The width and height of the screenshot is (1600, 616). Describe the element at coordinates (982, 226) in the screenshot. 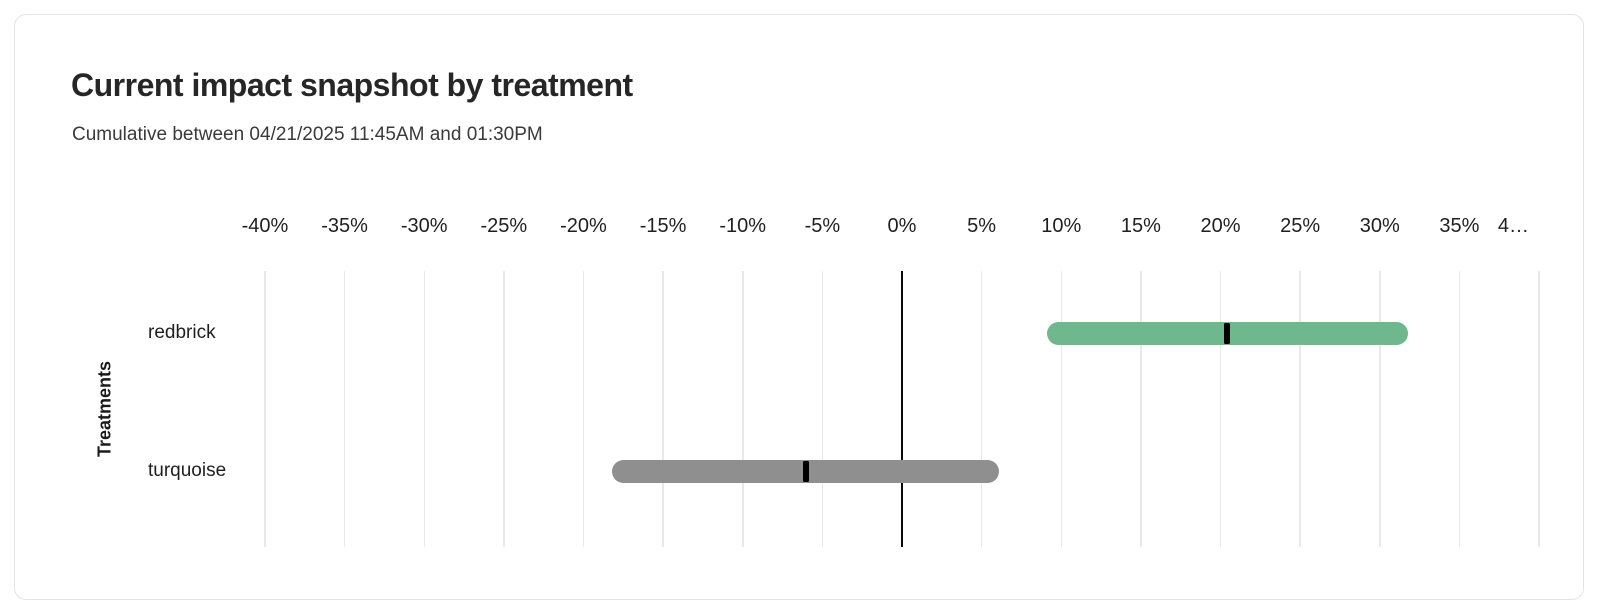

I see `x-tick-label: 5%` at that location.